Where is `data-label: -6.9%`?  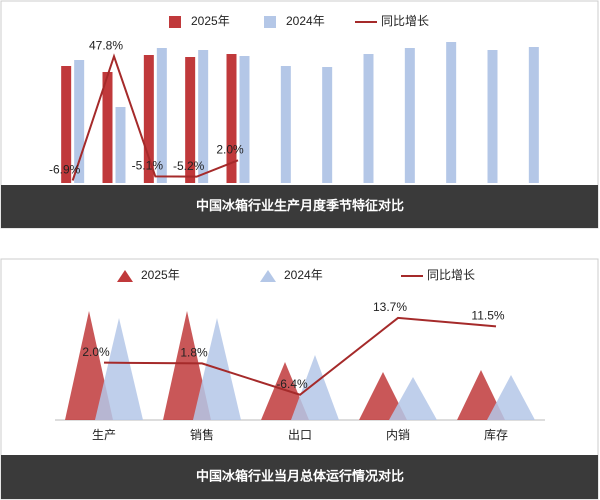 data-label: -6.9% is located at coordinates (65, 170).